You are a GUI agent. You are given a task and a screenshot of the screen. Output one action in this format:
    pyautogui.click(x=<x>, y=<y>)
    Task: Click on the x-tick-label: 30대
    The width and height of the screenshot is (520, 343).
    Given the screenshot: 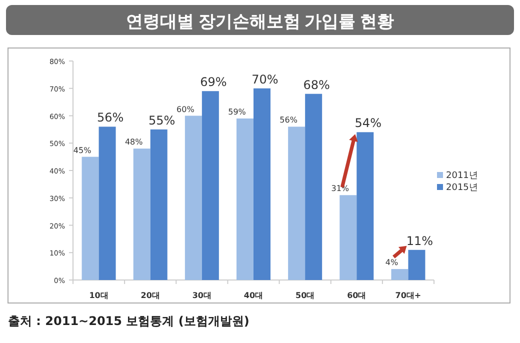 What is the action you would take?
    pyautogui.click(x=202, y=295)
    